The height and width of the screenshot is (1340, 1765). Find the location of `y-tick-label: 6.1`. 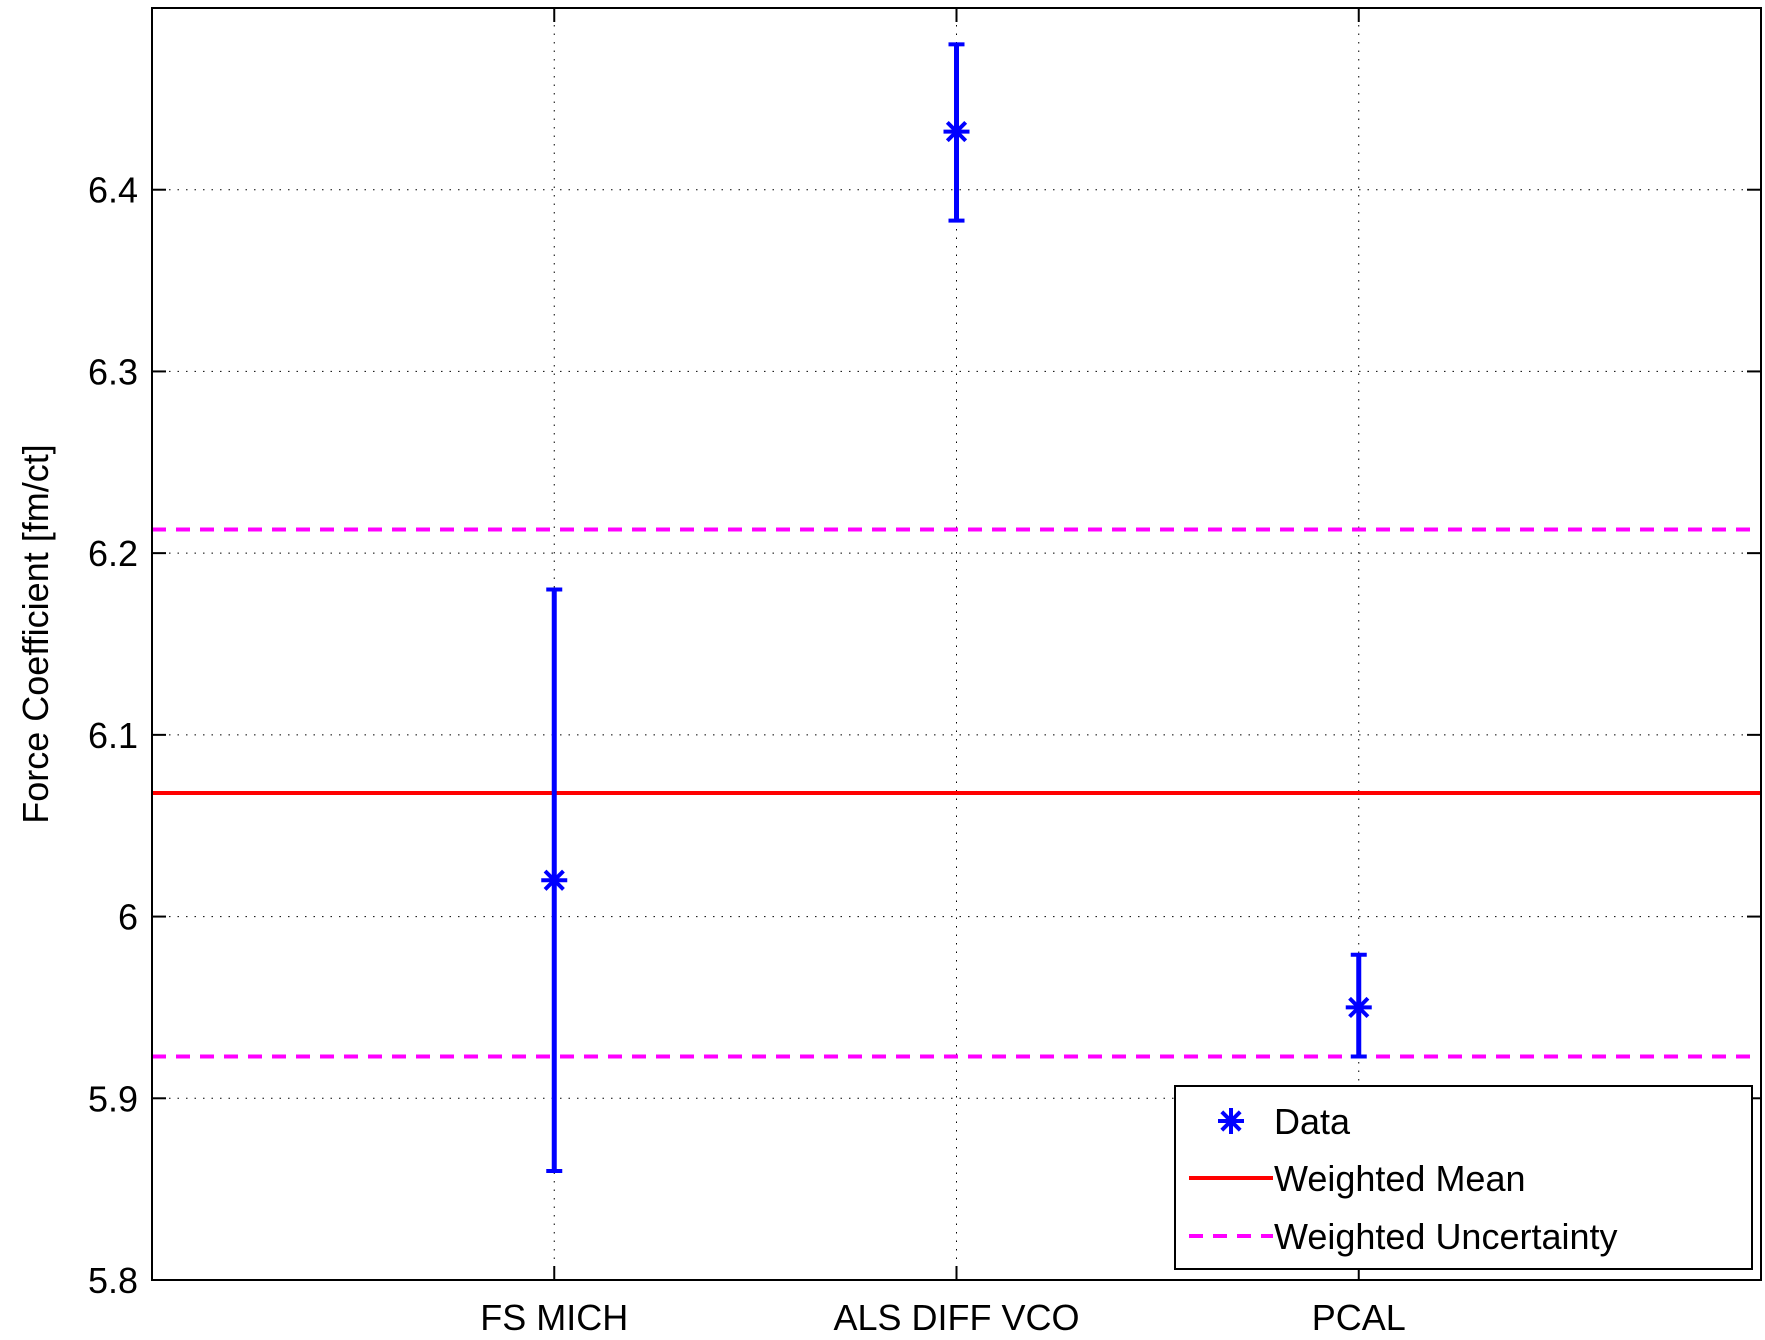

y-tick-label: 6.1 is located at coordinates (113, 735).